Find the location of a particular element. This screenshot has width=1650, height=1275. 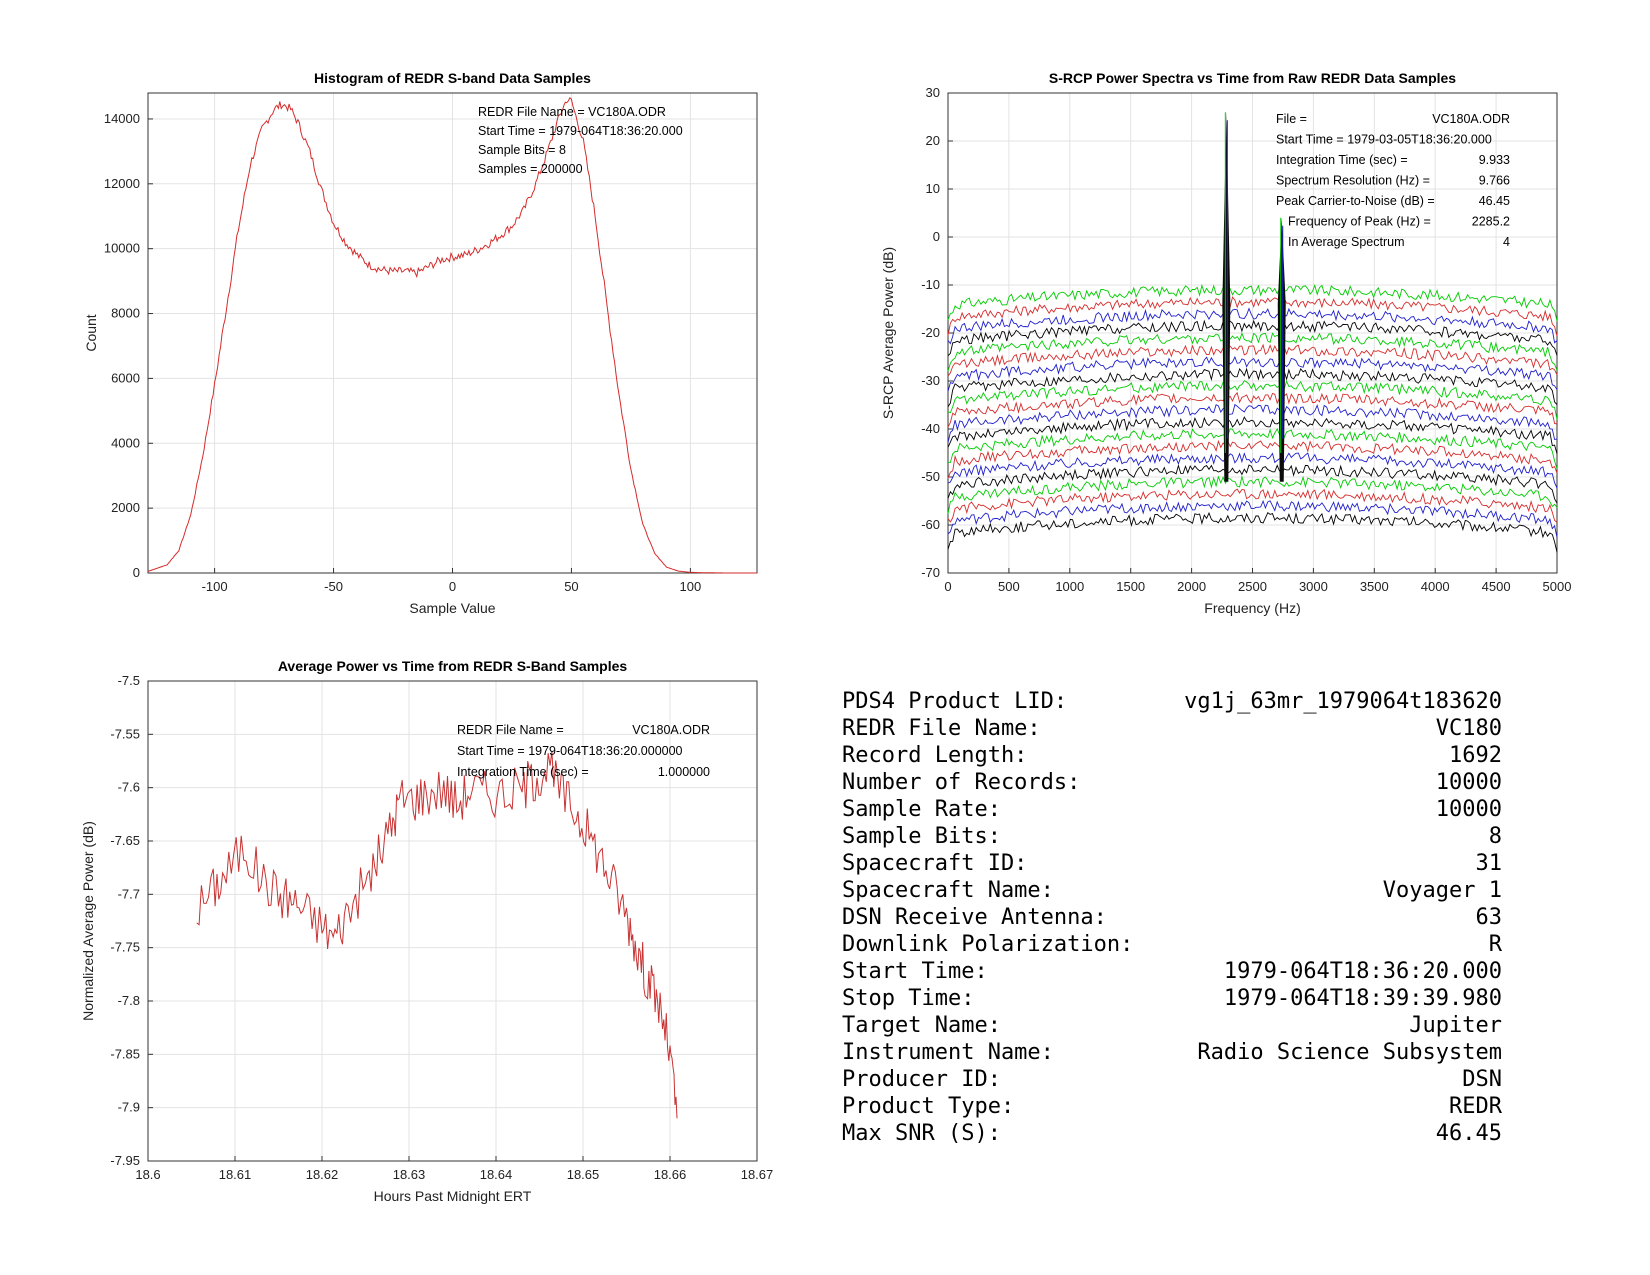

y-tick-label: -7.5 is located at coordinates (129, 680).